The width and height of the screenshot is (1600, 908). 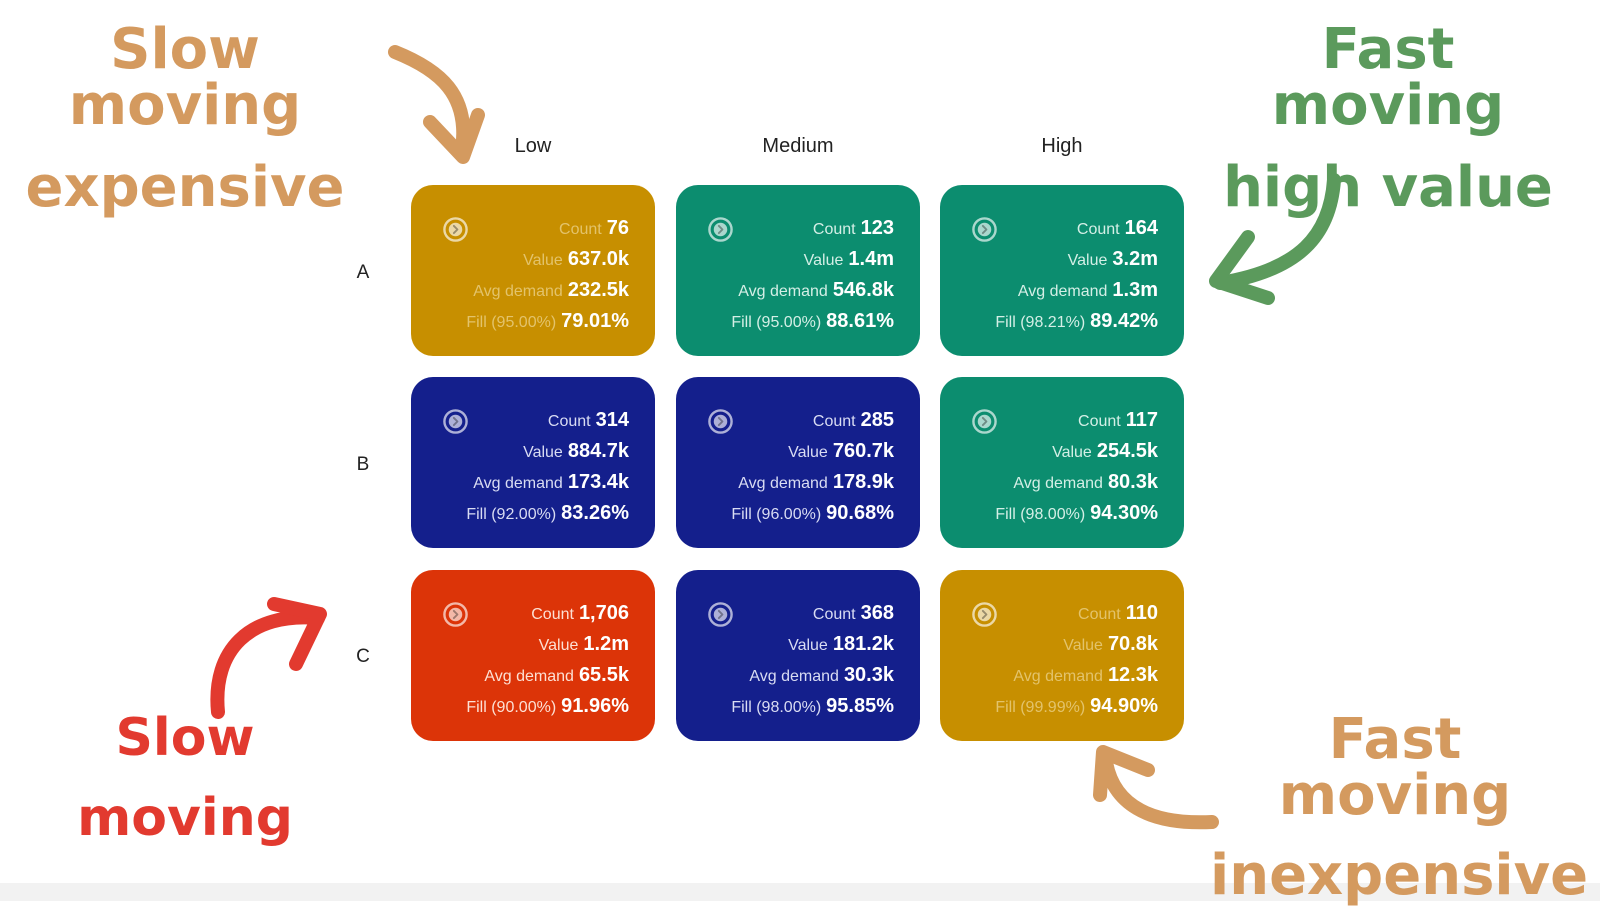 I want to click on arrow-top-left-head-icon, so click(x=454, y=136).